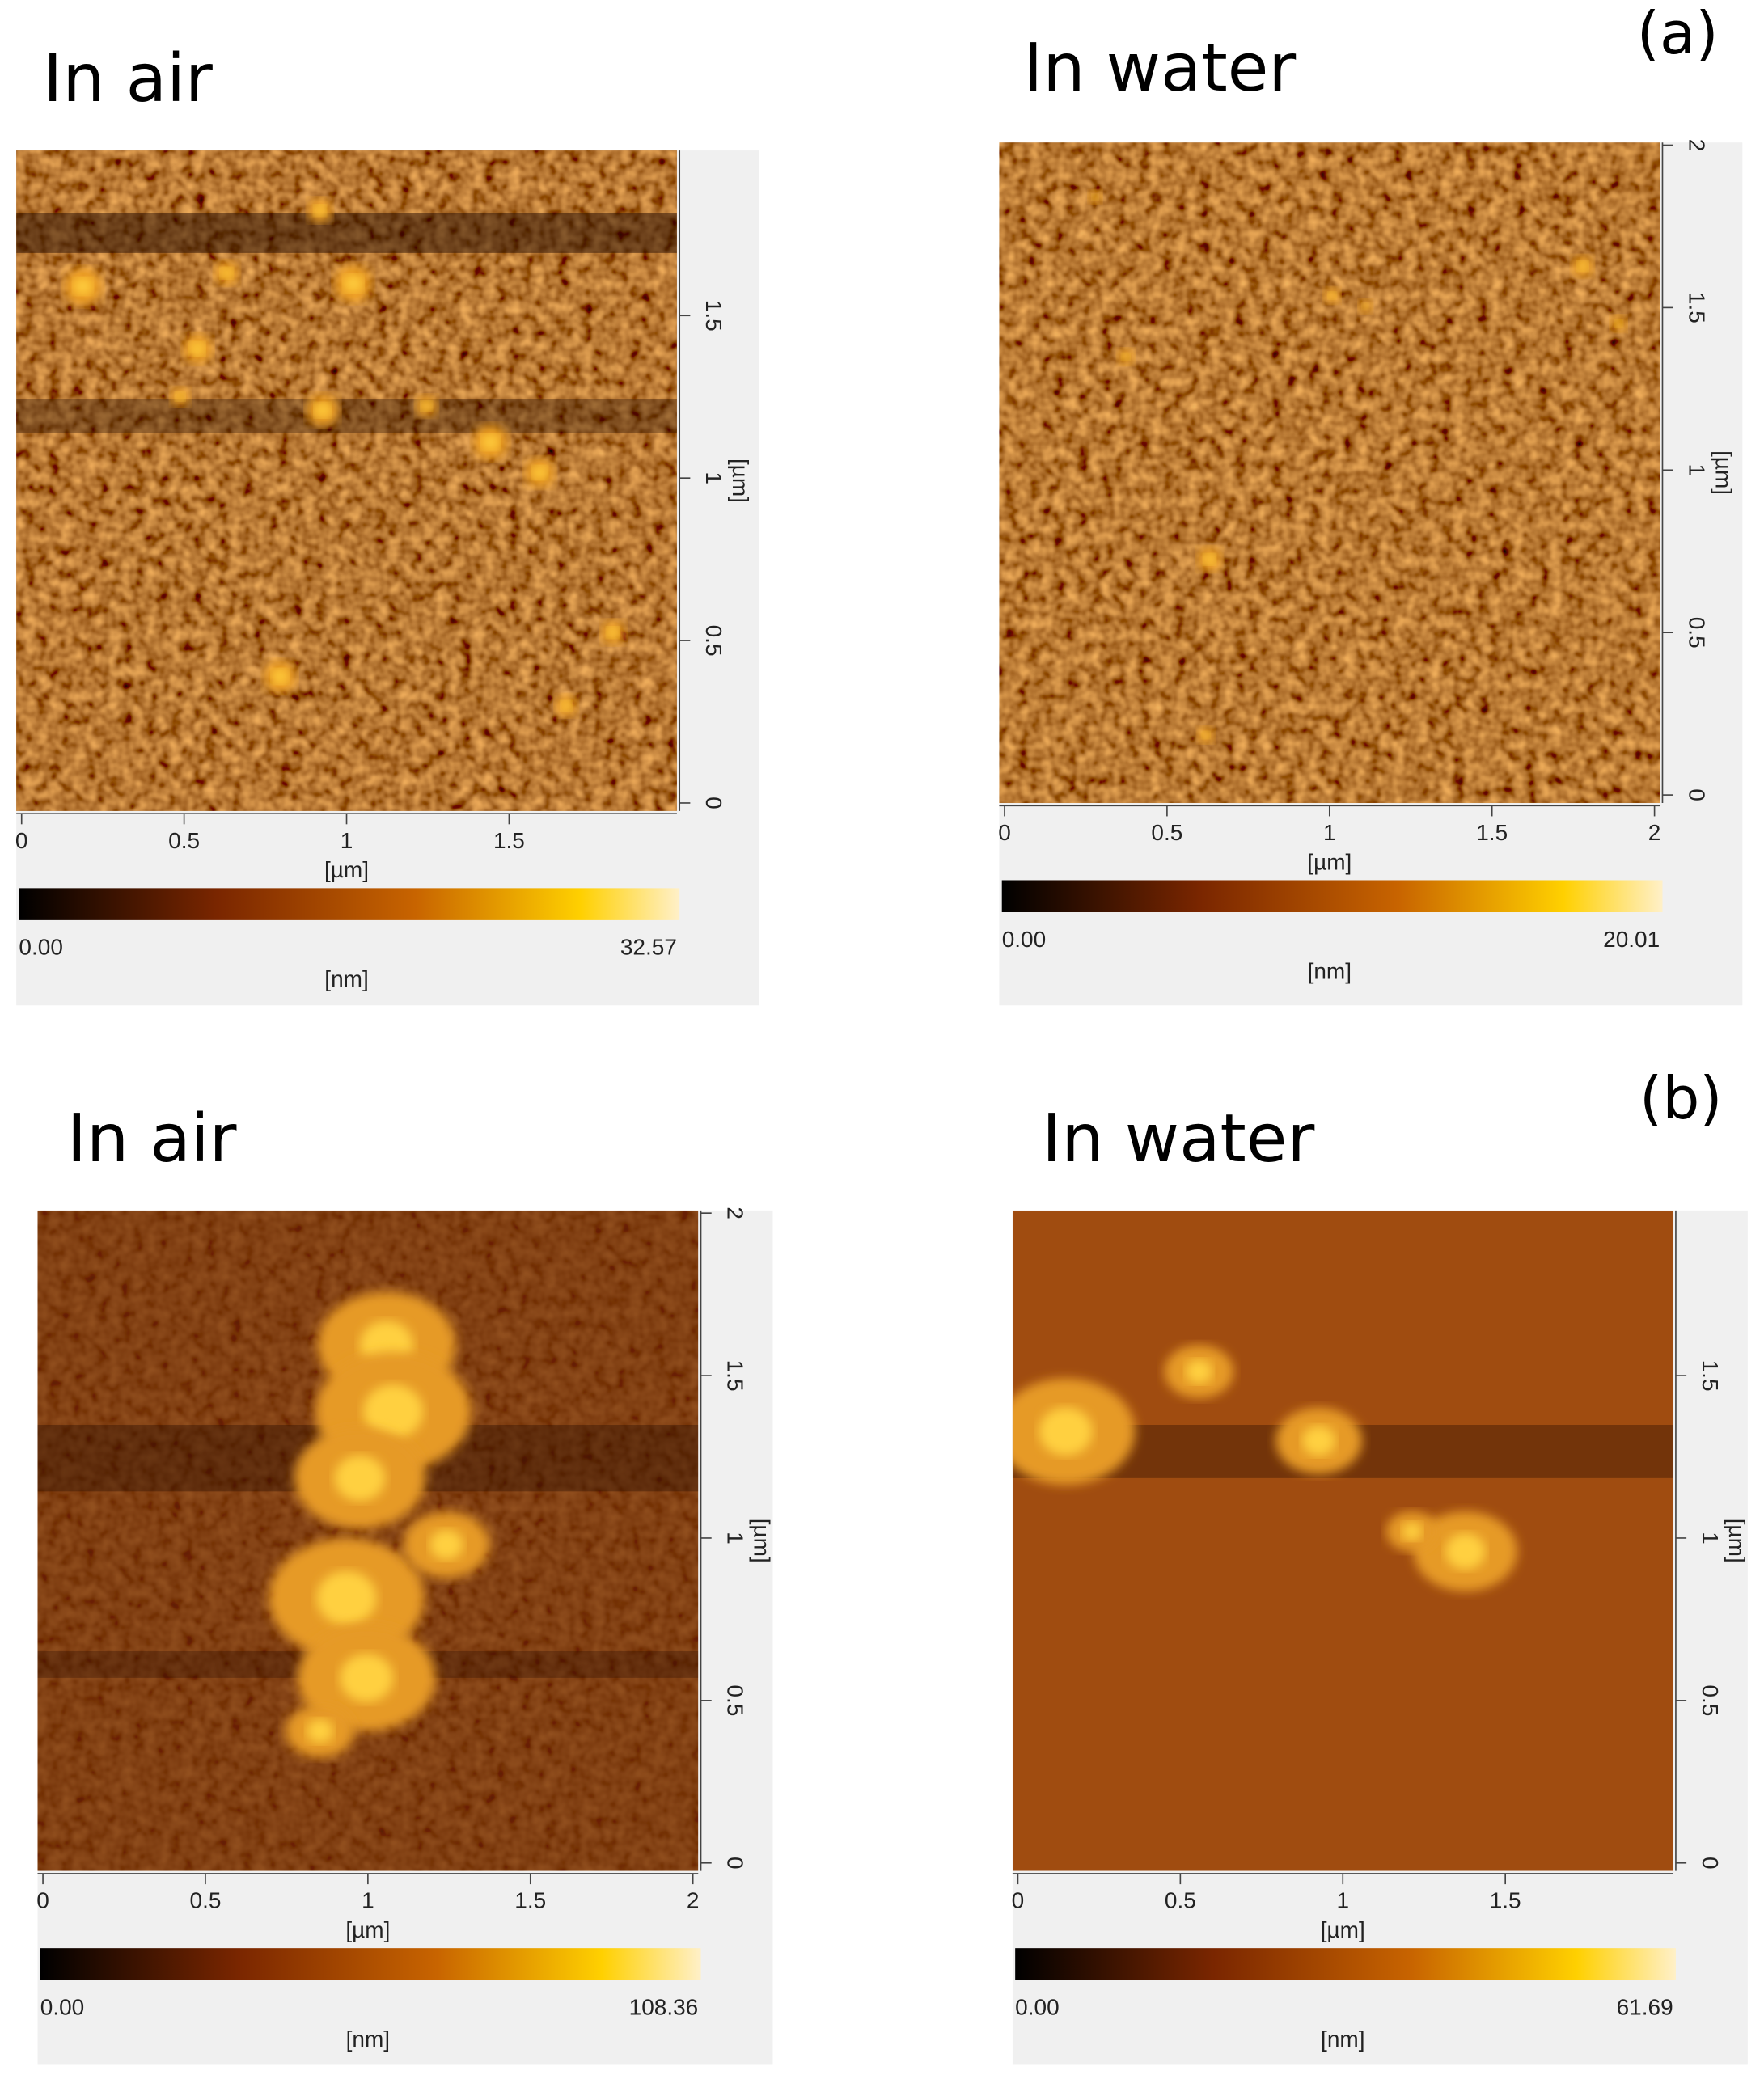  Describe the element at coordinates (1645, 2006) in the screenshot. I see `colorbar-max: 61.69` at that location.